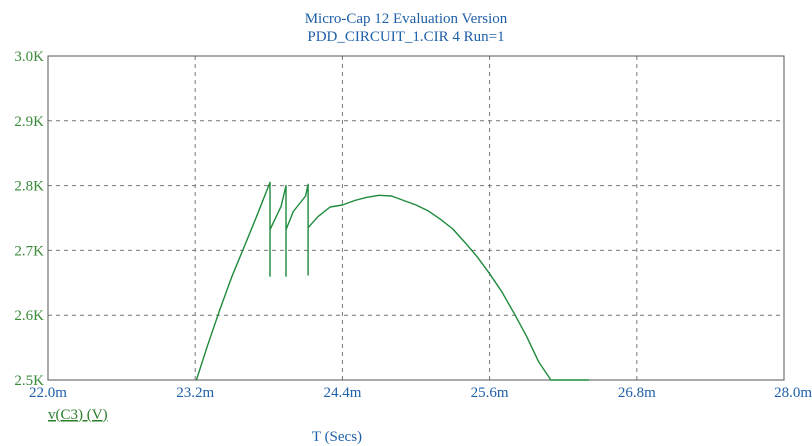 This screenshot has height=446, width=812. I want to click on y-tick-label: 2.8K, so click(29, 187).